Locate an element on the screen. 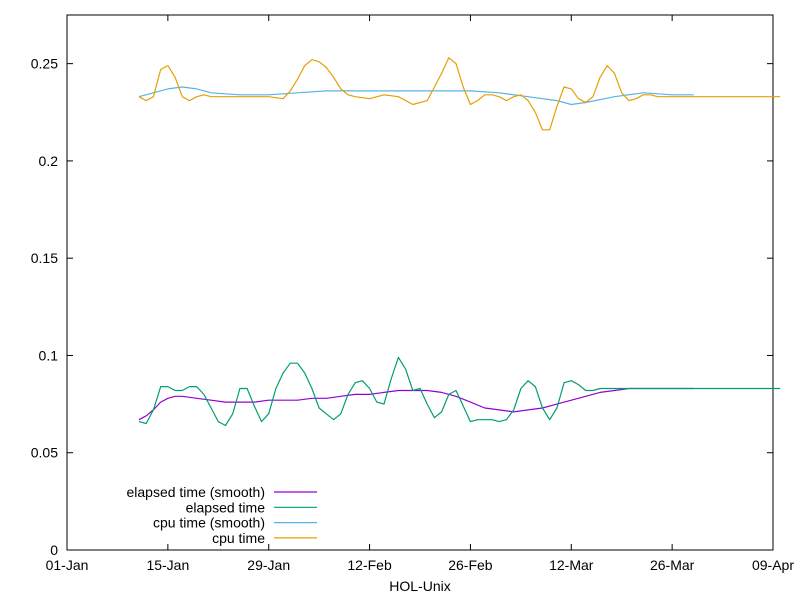 The height and width of the screenshot is (600, 800). y-tick-label: 0.1 is located at coordinates (49, 355).